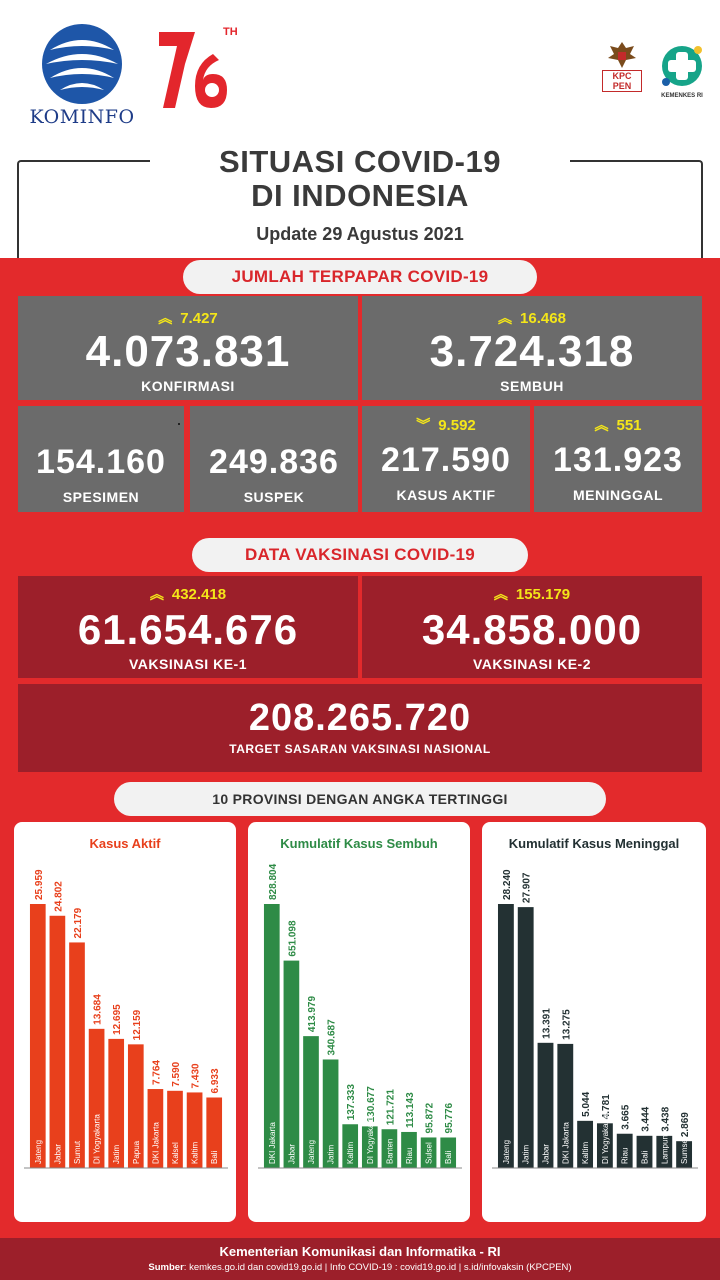 This screenshot has height=1280, width=720. Describe the element at coordinates (606, 1106) in the screenshot. I see `value-label-di-yogyakarta: 4.781` at that location.